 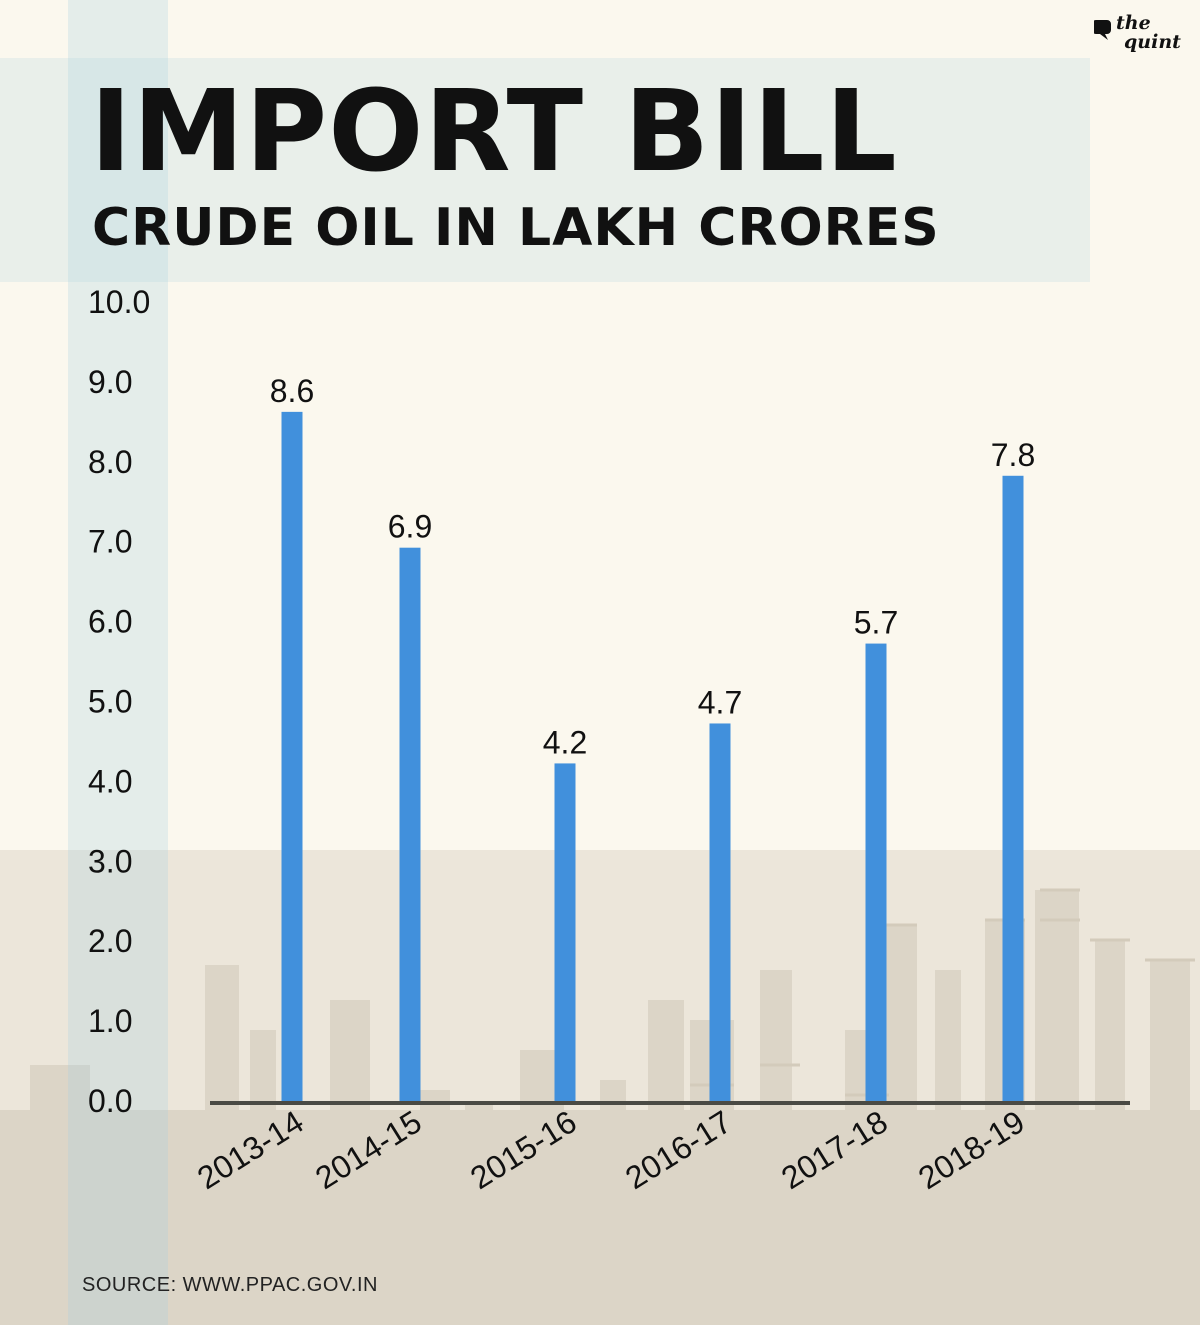 I want to click on y-tick-label: 1.0, so click(x=110, y=1021).